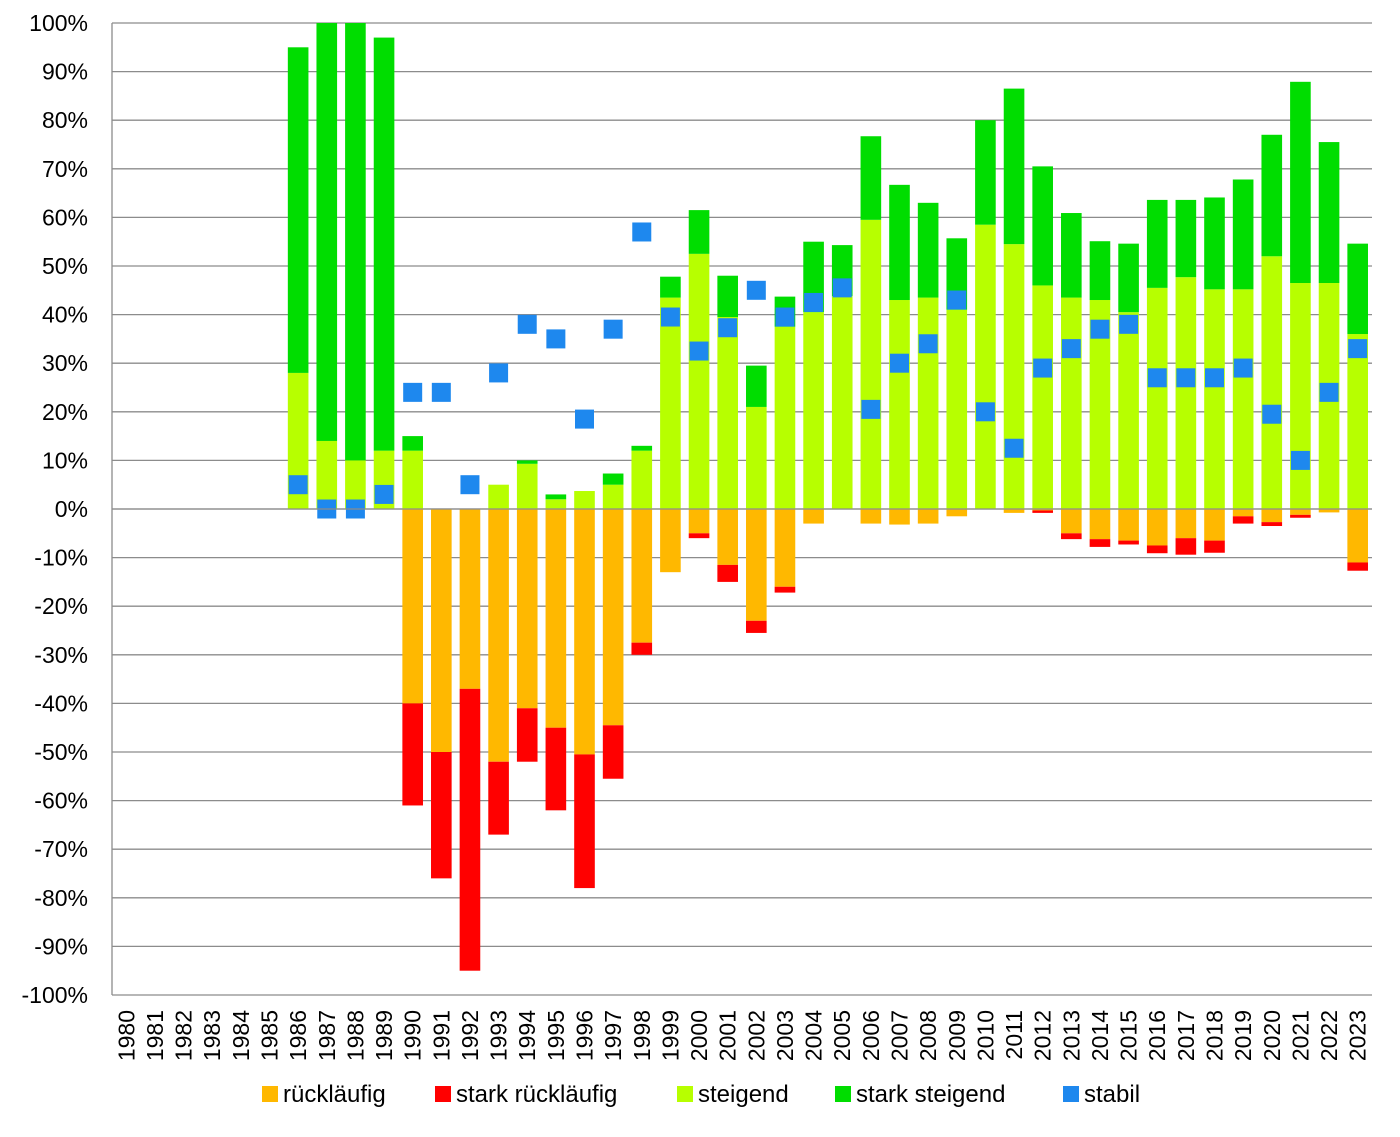  Describe the element at coordinates (270, 1094) in the screenshot. I see `legend-swatch-rückläufig` at that location.